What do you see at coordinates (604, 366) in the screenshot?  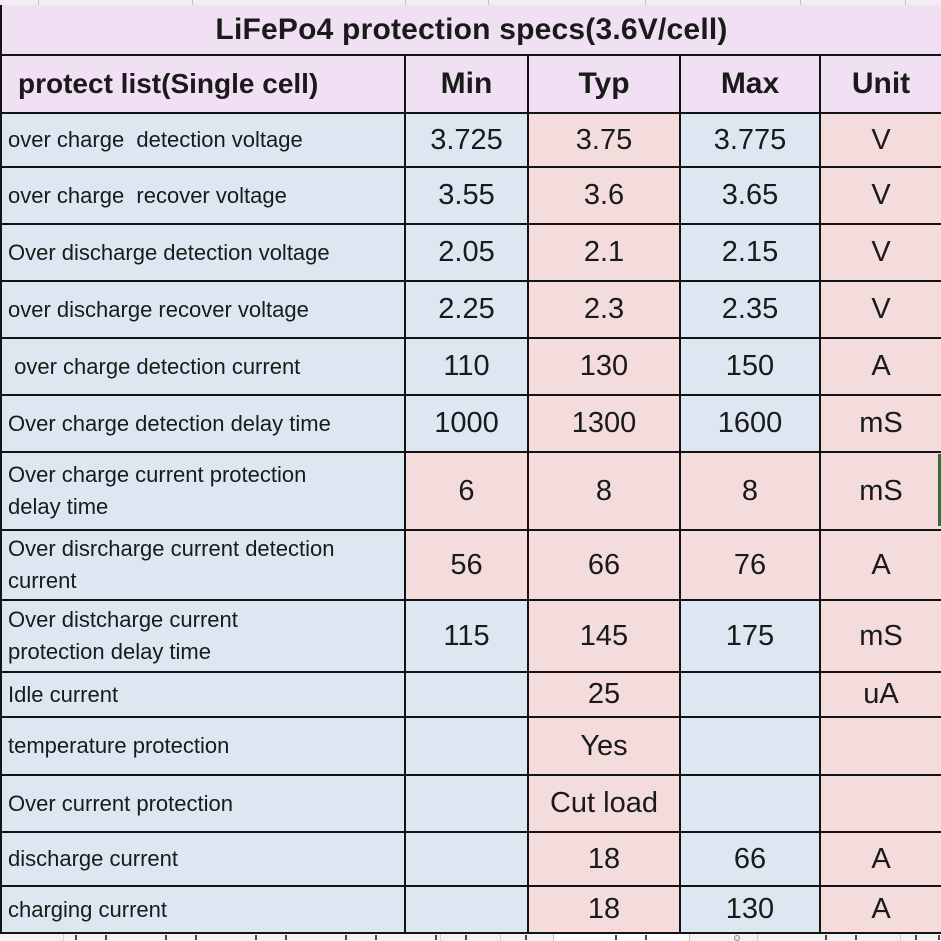 I see `typ-value-cell: 130` at bounding box center [604, 366].